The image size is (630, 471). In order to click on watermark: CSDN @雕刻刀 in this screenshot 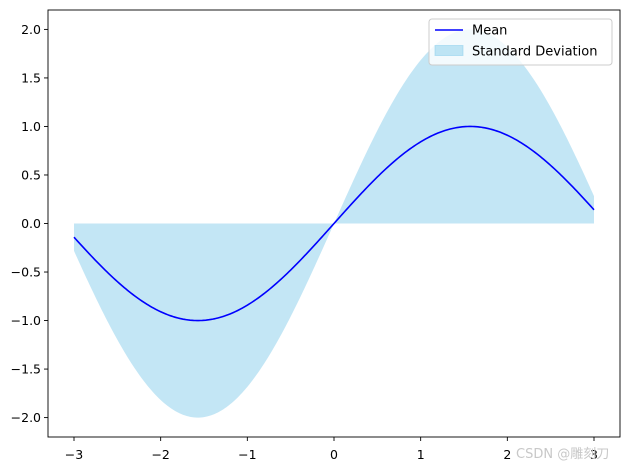, I will do `click(562, 454)`.